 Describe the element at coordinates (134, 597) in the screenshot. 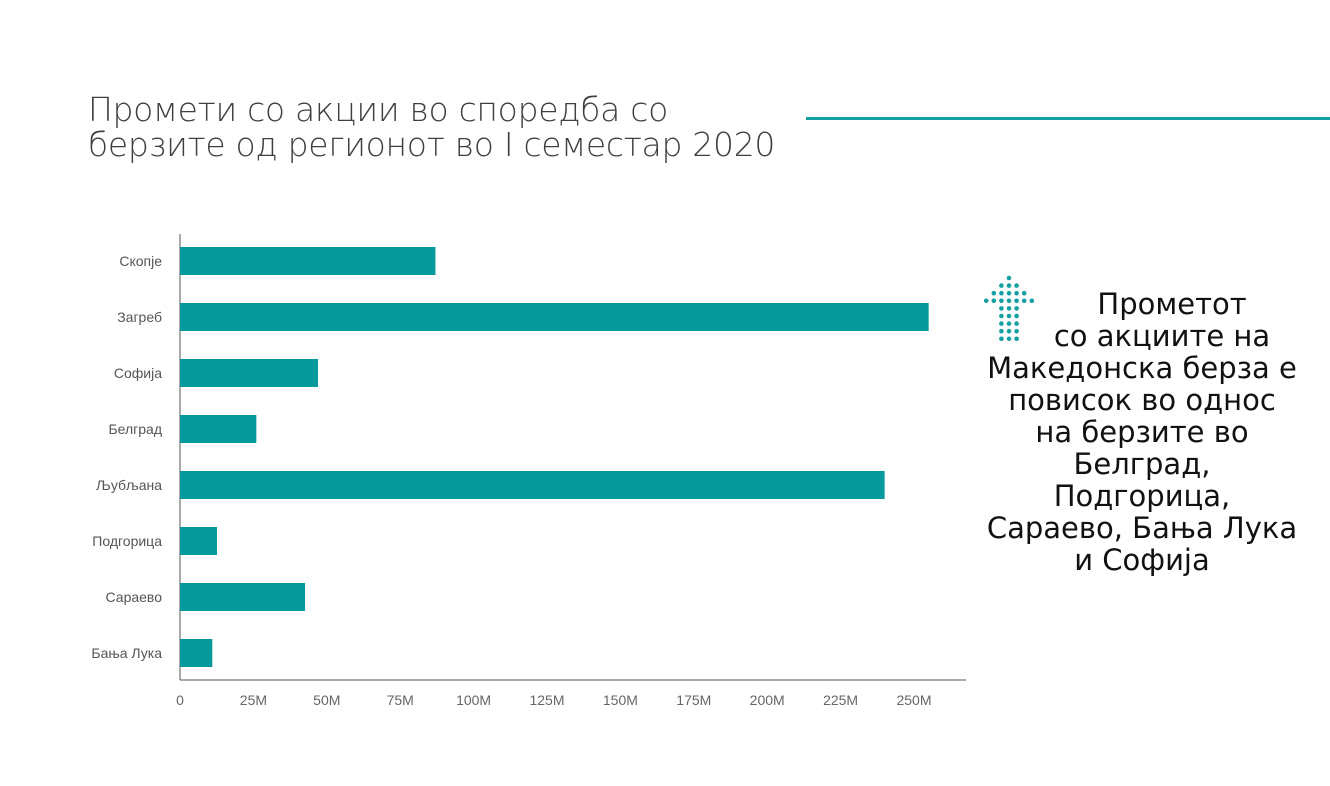

I see `category-label: Сараево` at that location.